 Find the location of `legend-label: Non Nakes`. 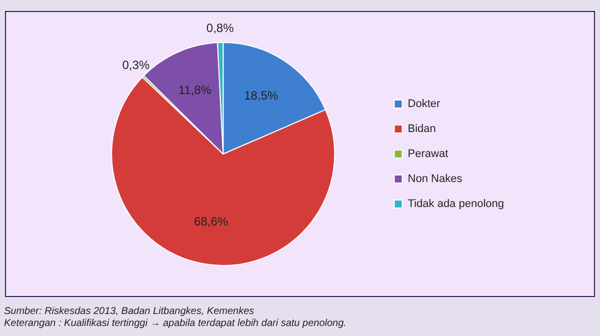

legend-label: Non Nakes is located at coordinates (435, 179).